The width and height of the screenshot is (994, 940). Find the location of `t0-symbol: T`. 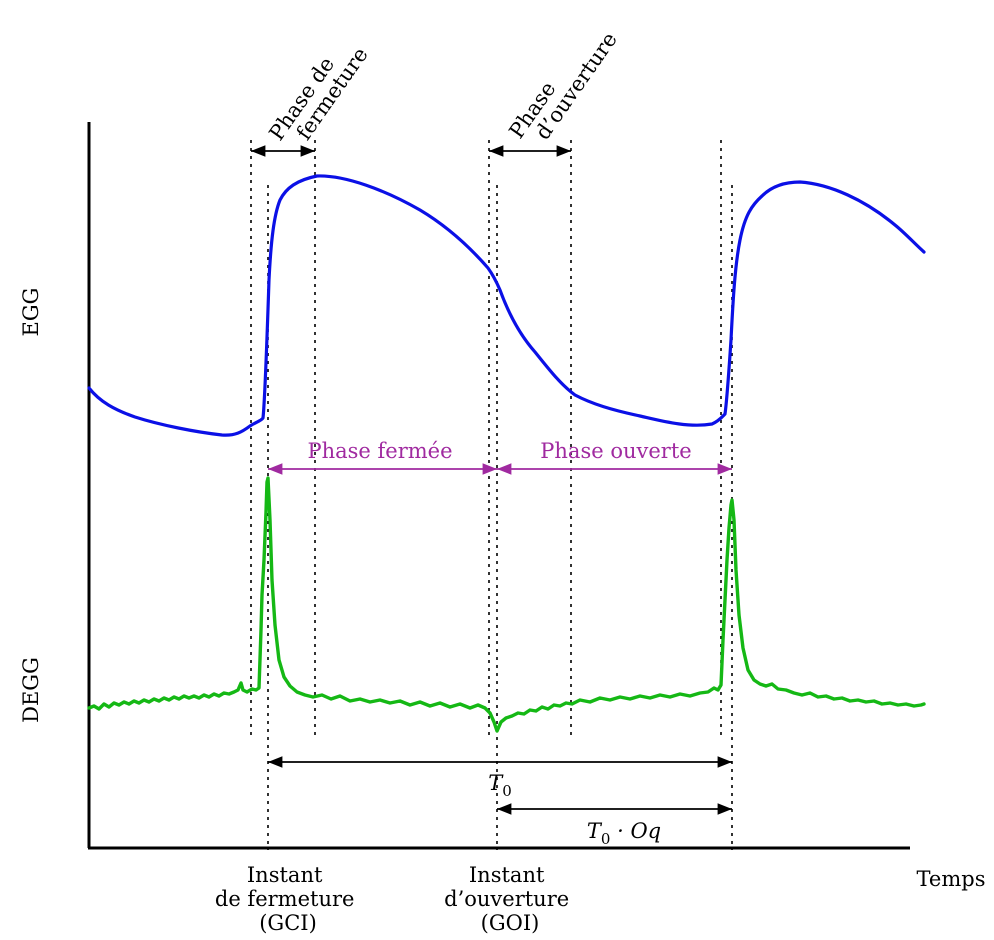

t0-symbol: T is located at coordinates (496, 783).